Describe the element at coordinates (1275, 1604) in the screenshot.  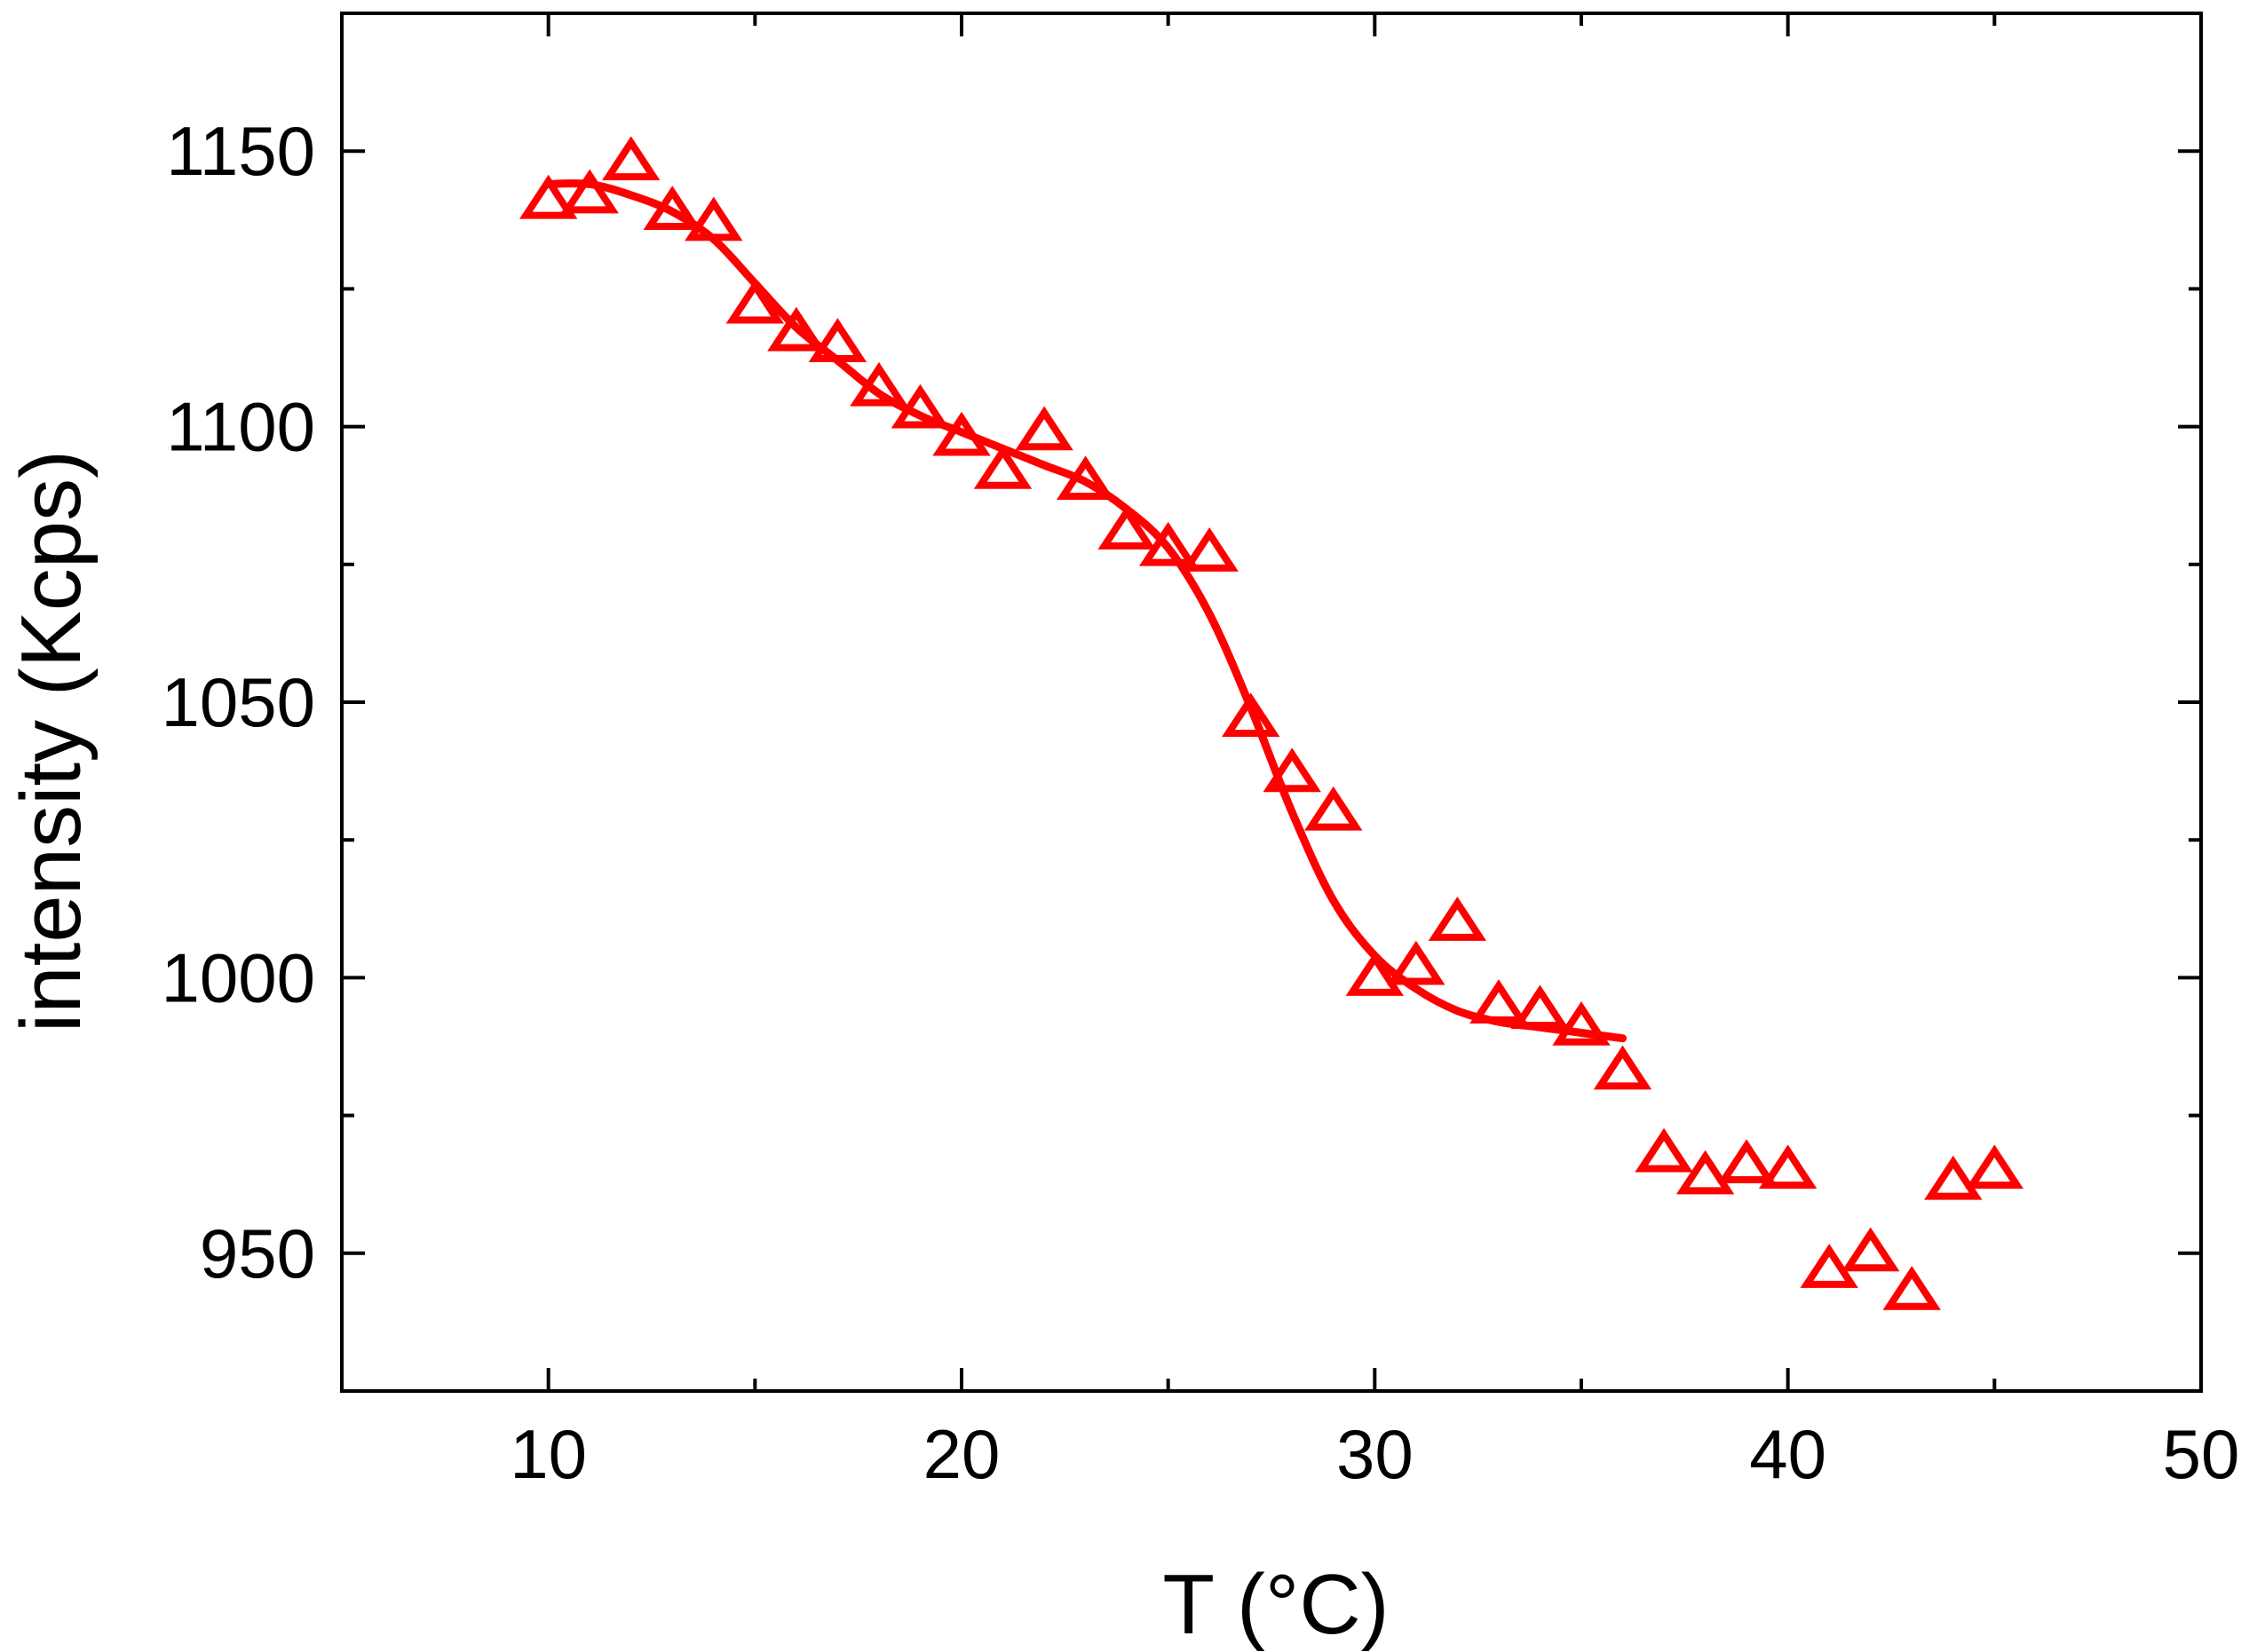
I see `x-axis-title: T (°C)` at that location.